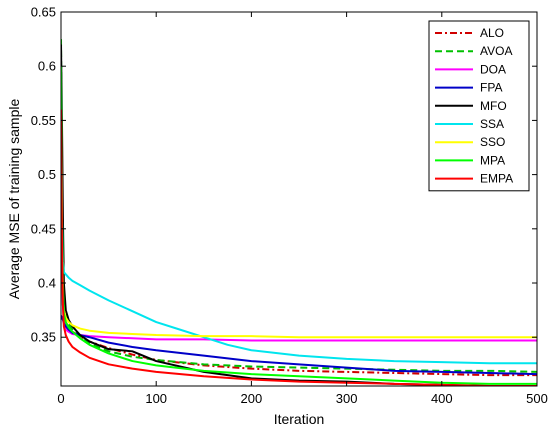 The height and width of the screenshot is (435, 550). What do you see at coordinates (496, 179) in the screenshot?
I see `legend-label-empa: EMPA` at bounding box center [496, 179].